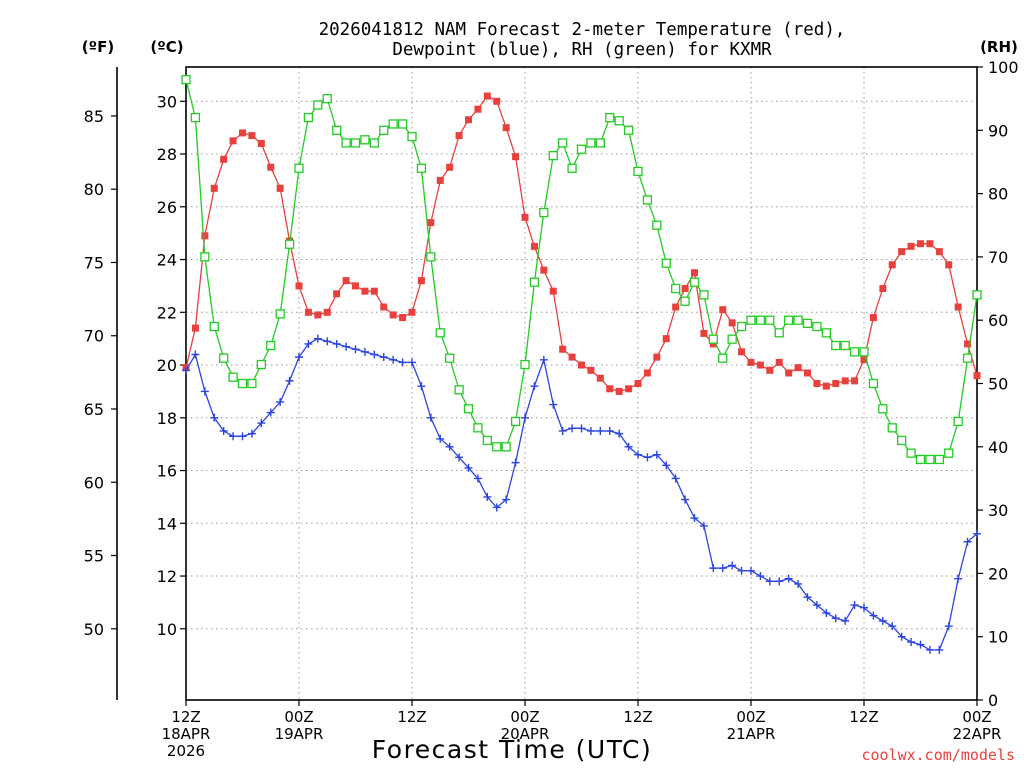 The width and height of the screenshot is (1024, 768). Describe the element at coordinates (186, 751) in the screenshot. I see `x-tick-label: 2026` at that location.